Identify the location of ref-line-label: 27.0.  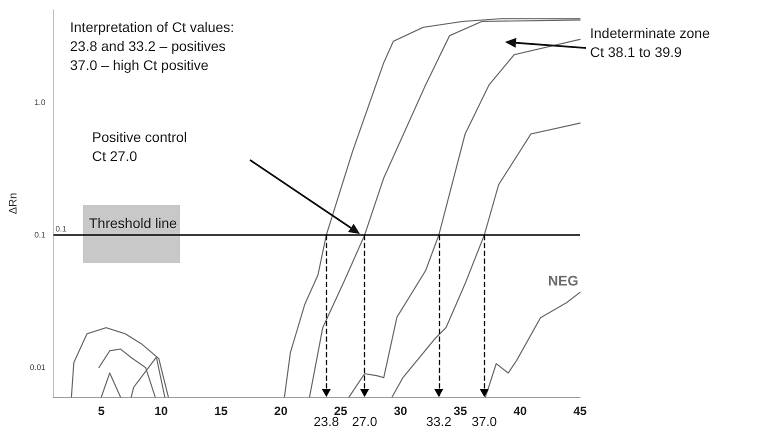
(365, 421).